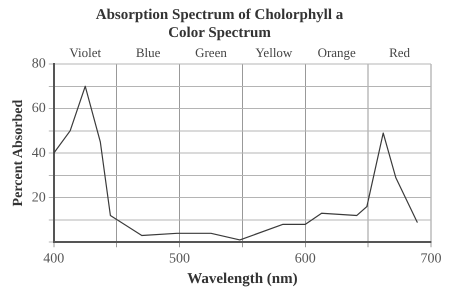 The height and width of the screenshot is (292, 451). Describe the element at coordinates (220, 14) in the screenshot. I see `chart-title: Absorption Spectrum of Cholorphyll a` at that location.